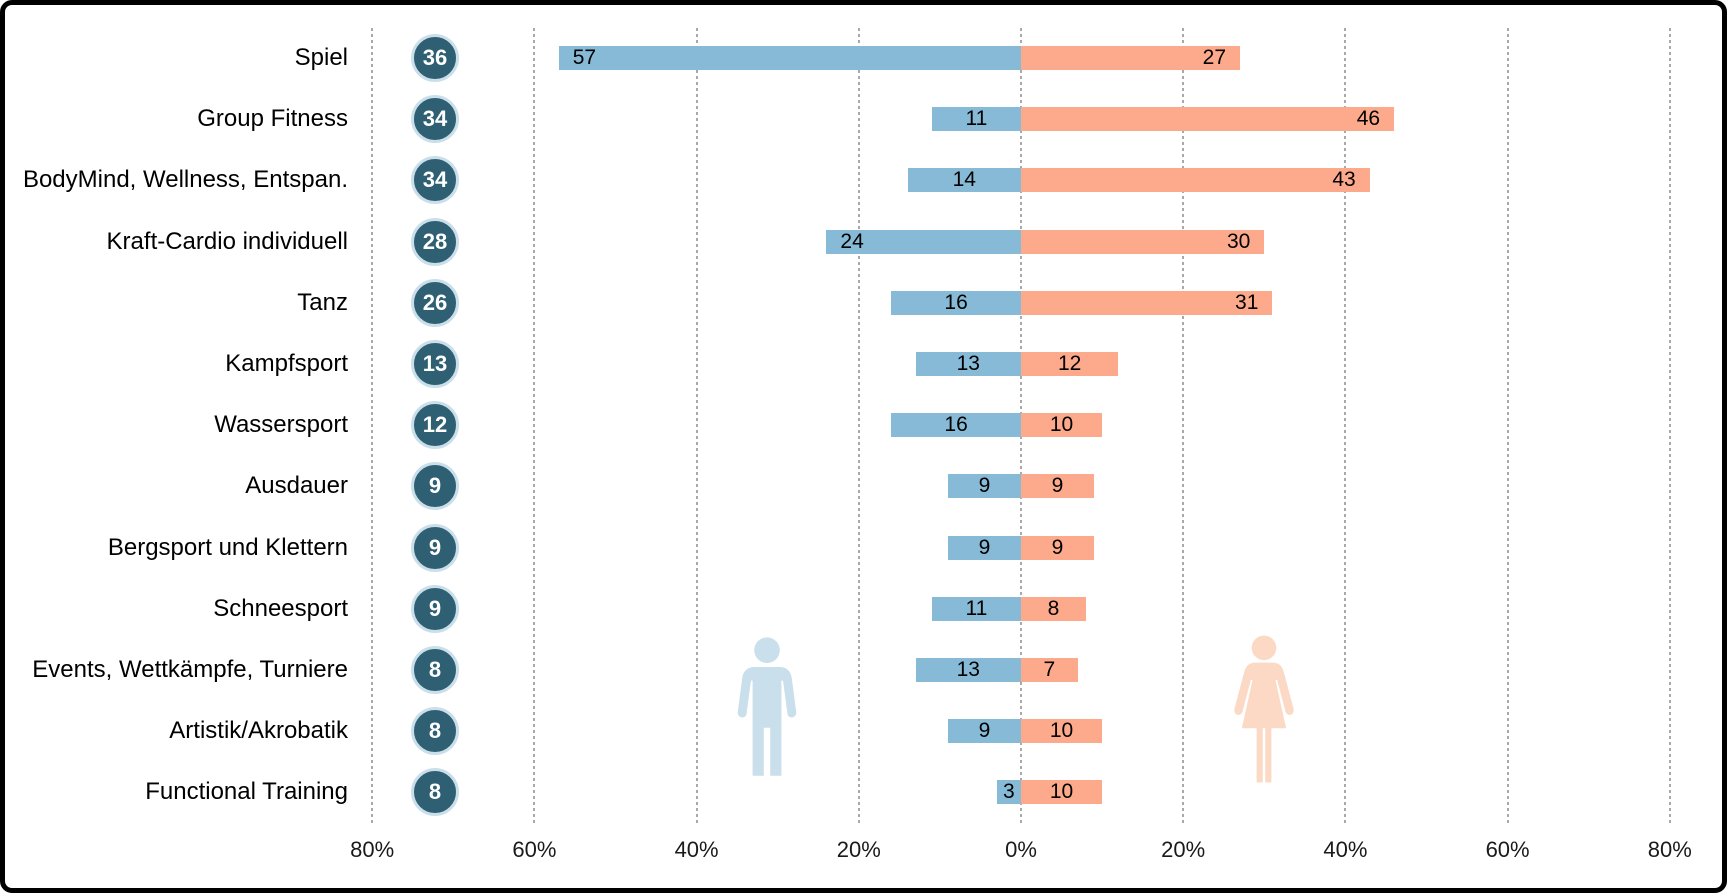  Describe the element at coordinates (852, 241) in the screenshot. I see `male-bar-value: 24` at that location.